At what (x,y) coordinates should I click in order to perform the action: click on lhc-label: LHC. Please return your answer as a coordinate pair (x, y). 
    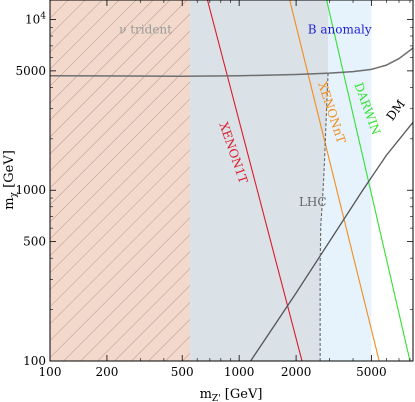
    Looking at the image, I should click on (313, 202).